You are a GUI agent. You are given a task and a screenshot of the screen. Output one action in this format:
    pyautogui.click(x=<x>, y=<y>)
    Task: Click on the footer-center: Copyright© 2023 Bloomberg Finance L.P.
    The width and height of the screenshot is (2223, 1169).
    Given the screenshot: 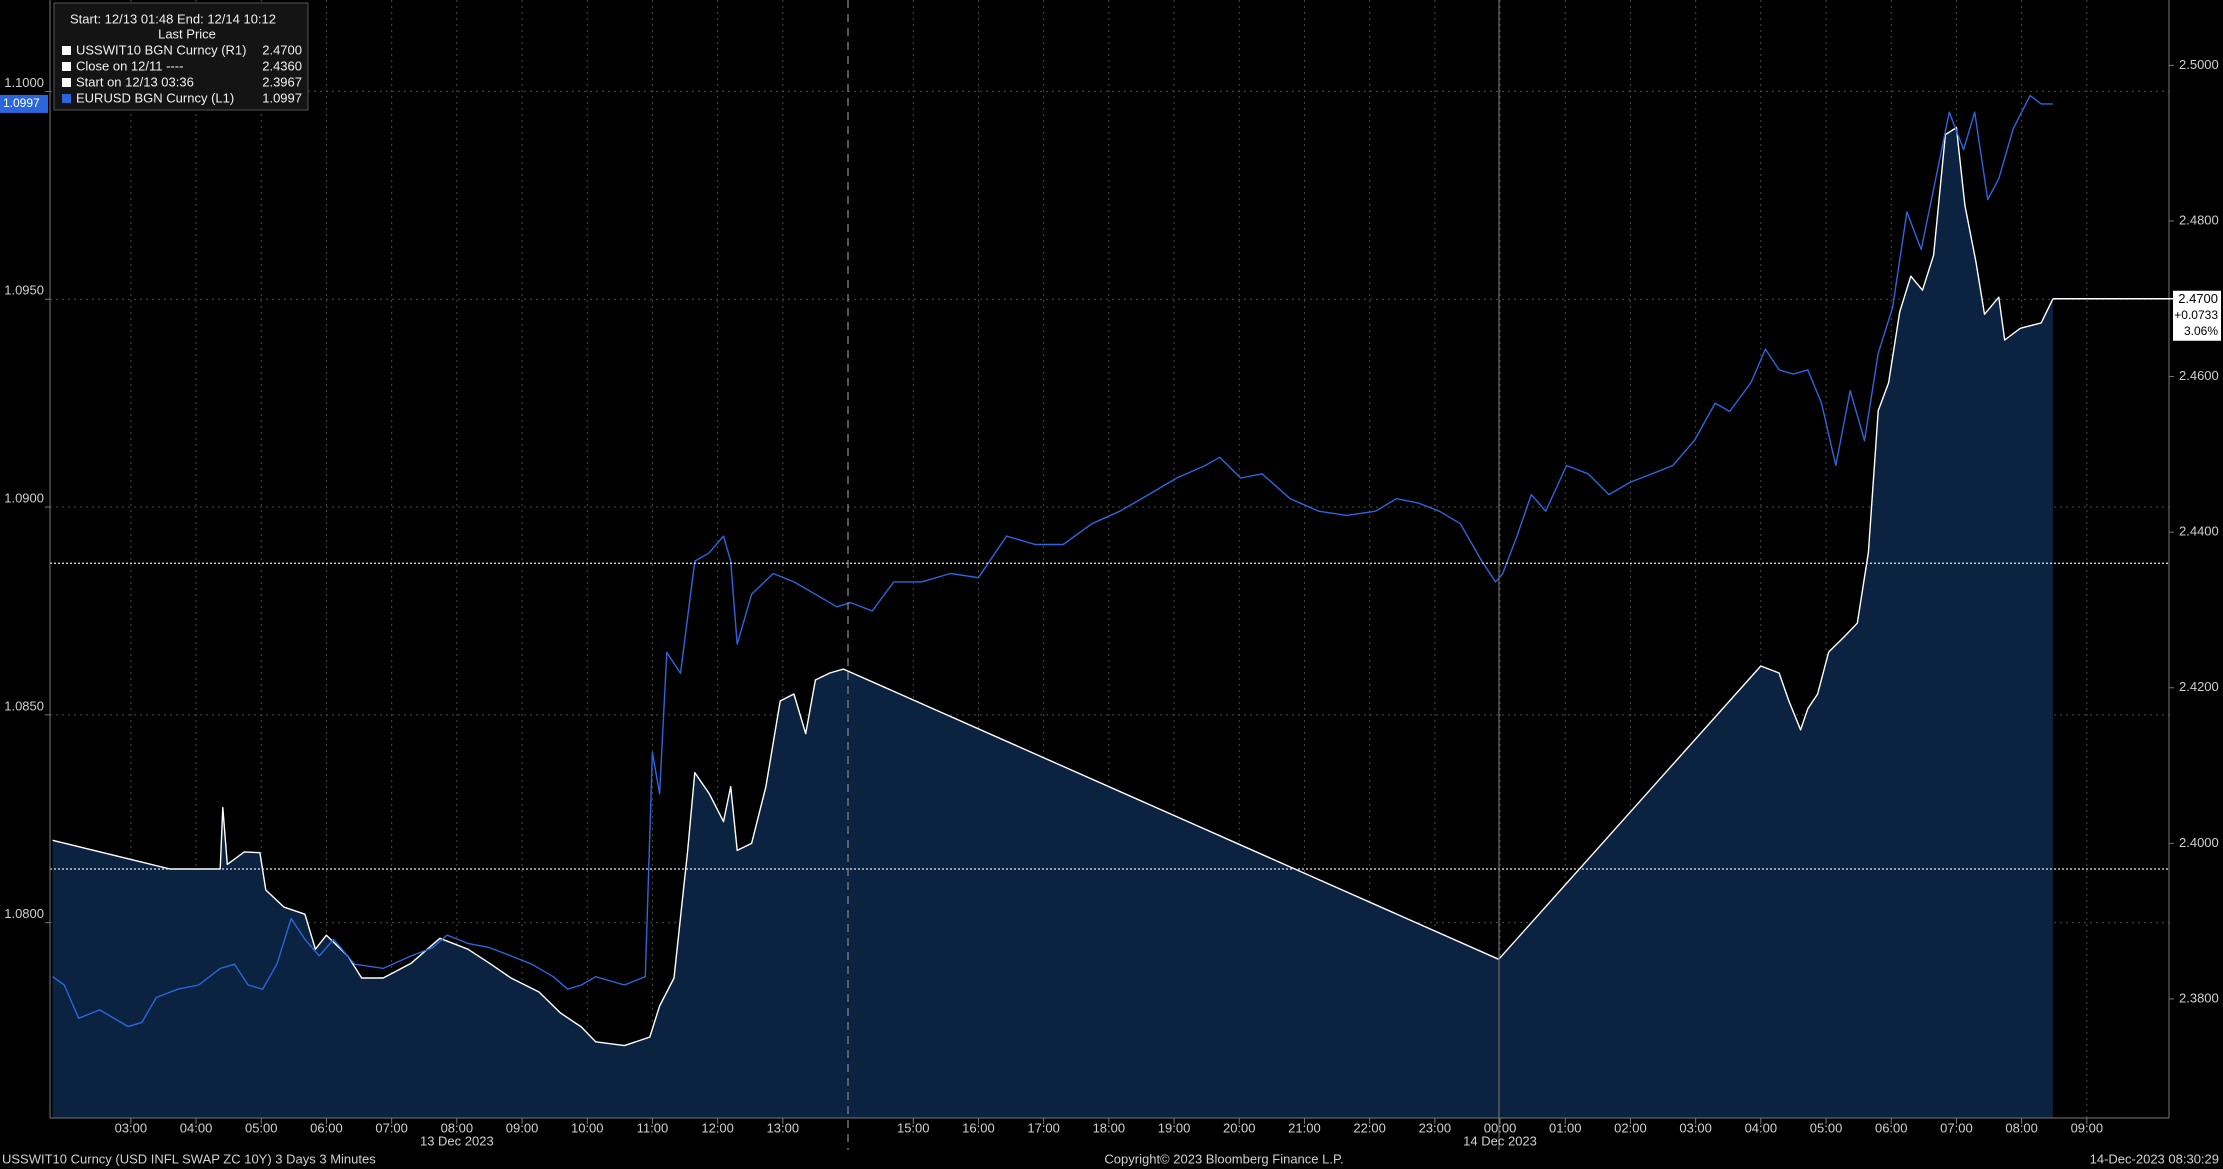 What is the action you would take?
    pyautogui.click(x=1223, y=1158)
    